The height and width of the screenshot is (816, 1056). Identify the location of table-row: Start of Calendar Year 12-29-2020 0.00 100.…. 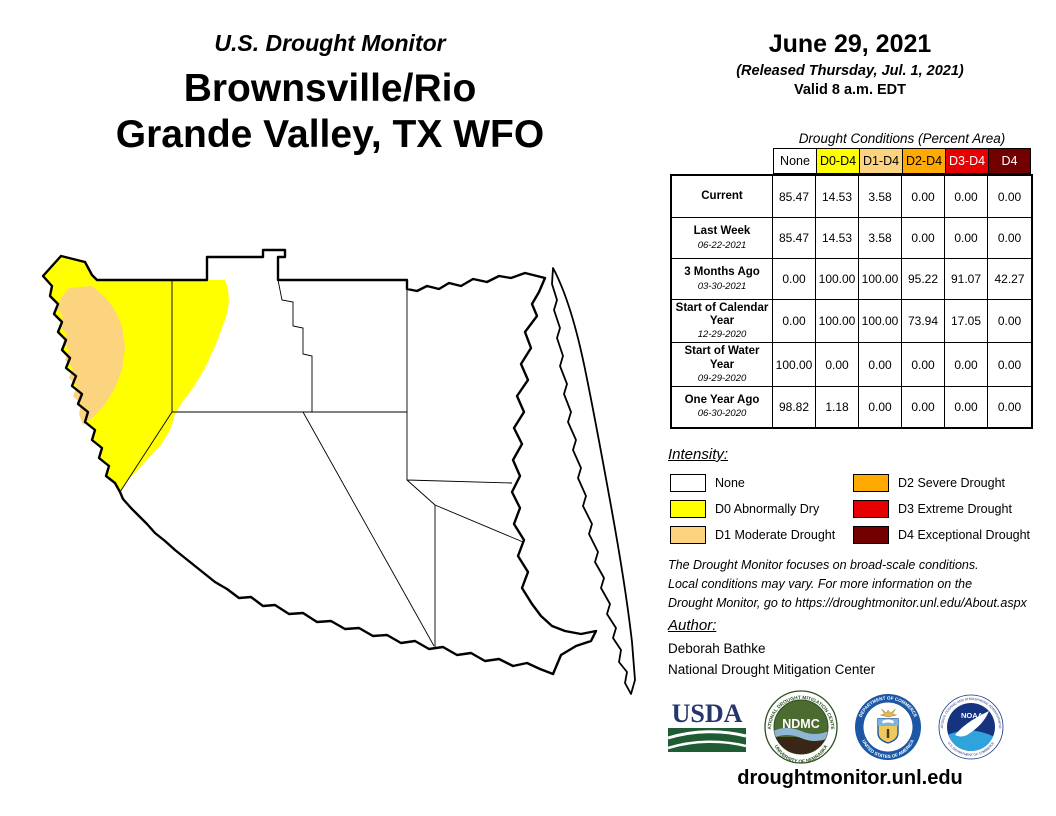
(851, 321).